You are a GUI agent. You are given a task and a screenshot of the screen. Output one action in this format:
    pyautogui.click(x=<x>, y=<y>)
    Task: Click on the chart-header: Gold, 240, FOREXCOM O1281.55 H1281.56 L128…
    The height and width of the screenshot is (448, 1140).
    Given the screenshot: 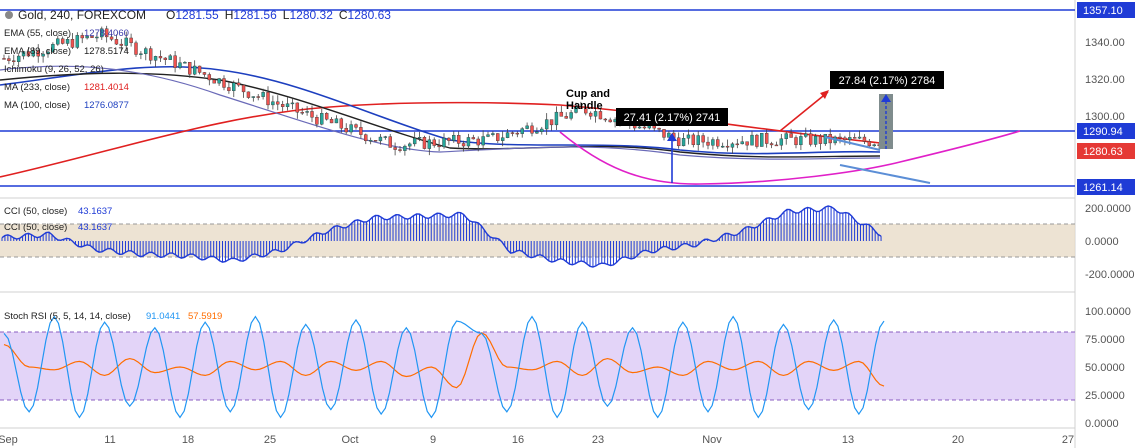 What is the action you would take?
    pyautogui.click(x=198, y=15)
    